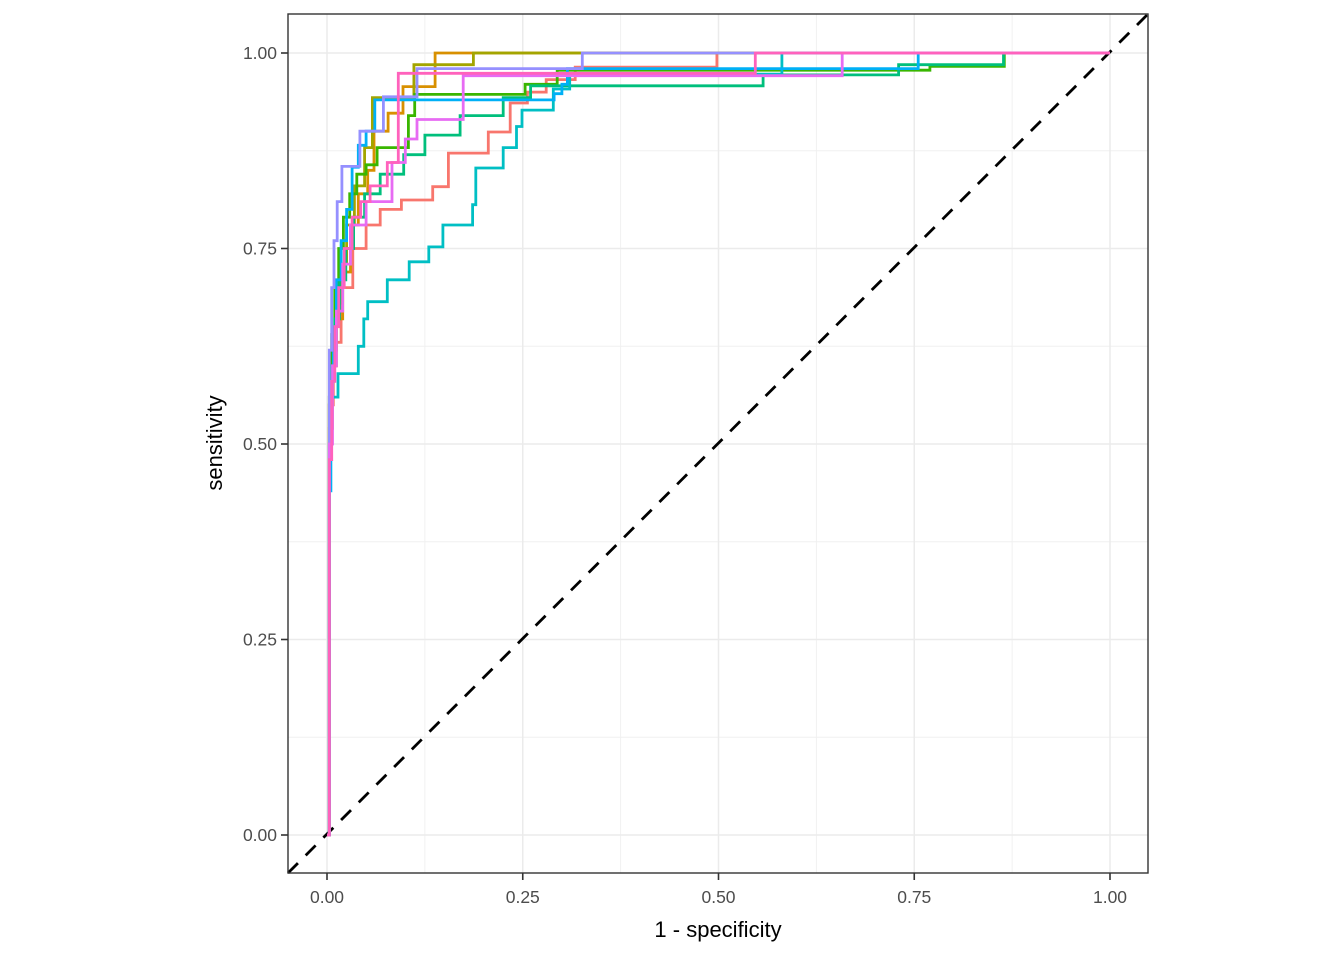 The image size is (1344, 960). Describe the element at coordinates (523, 897) in the screenshot. I see `x-tick-label: 0.25` at that location.